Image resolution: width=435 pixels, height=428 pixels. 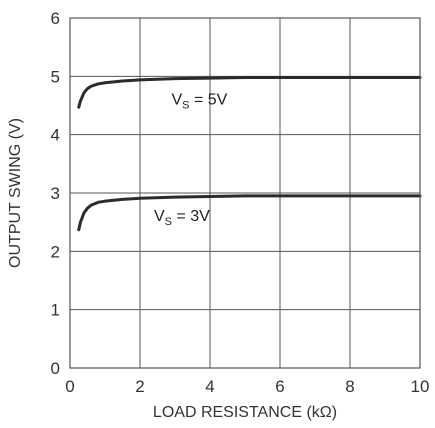 I want to click on x-tick-label: 10, so click(x=420, y=386).